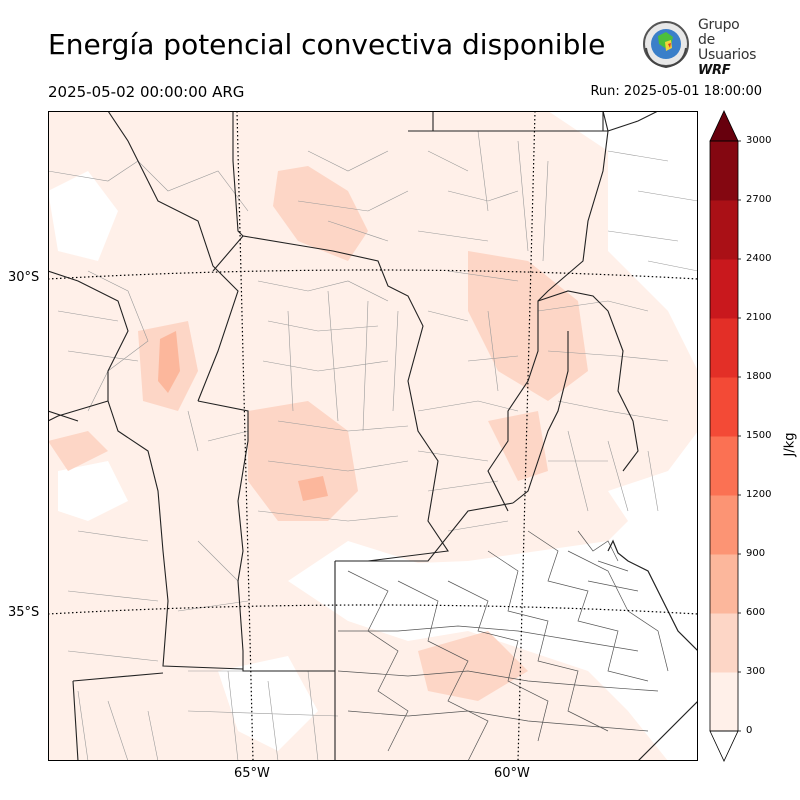  What do you see at coordinates (676, 91) in the screenshot?
I see `run-time: Run: 2025-05-01 18:00:00` at bounding box center [676, 91].